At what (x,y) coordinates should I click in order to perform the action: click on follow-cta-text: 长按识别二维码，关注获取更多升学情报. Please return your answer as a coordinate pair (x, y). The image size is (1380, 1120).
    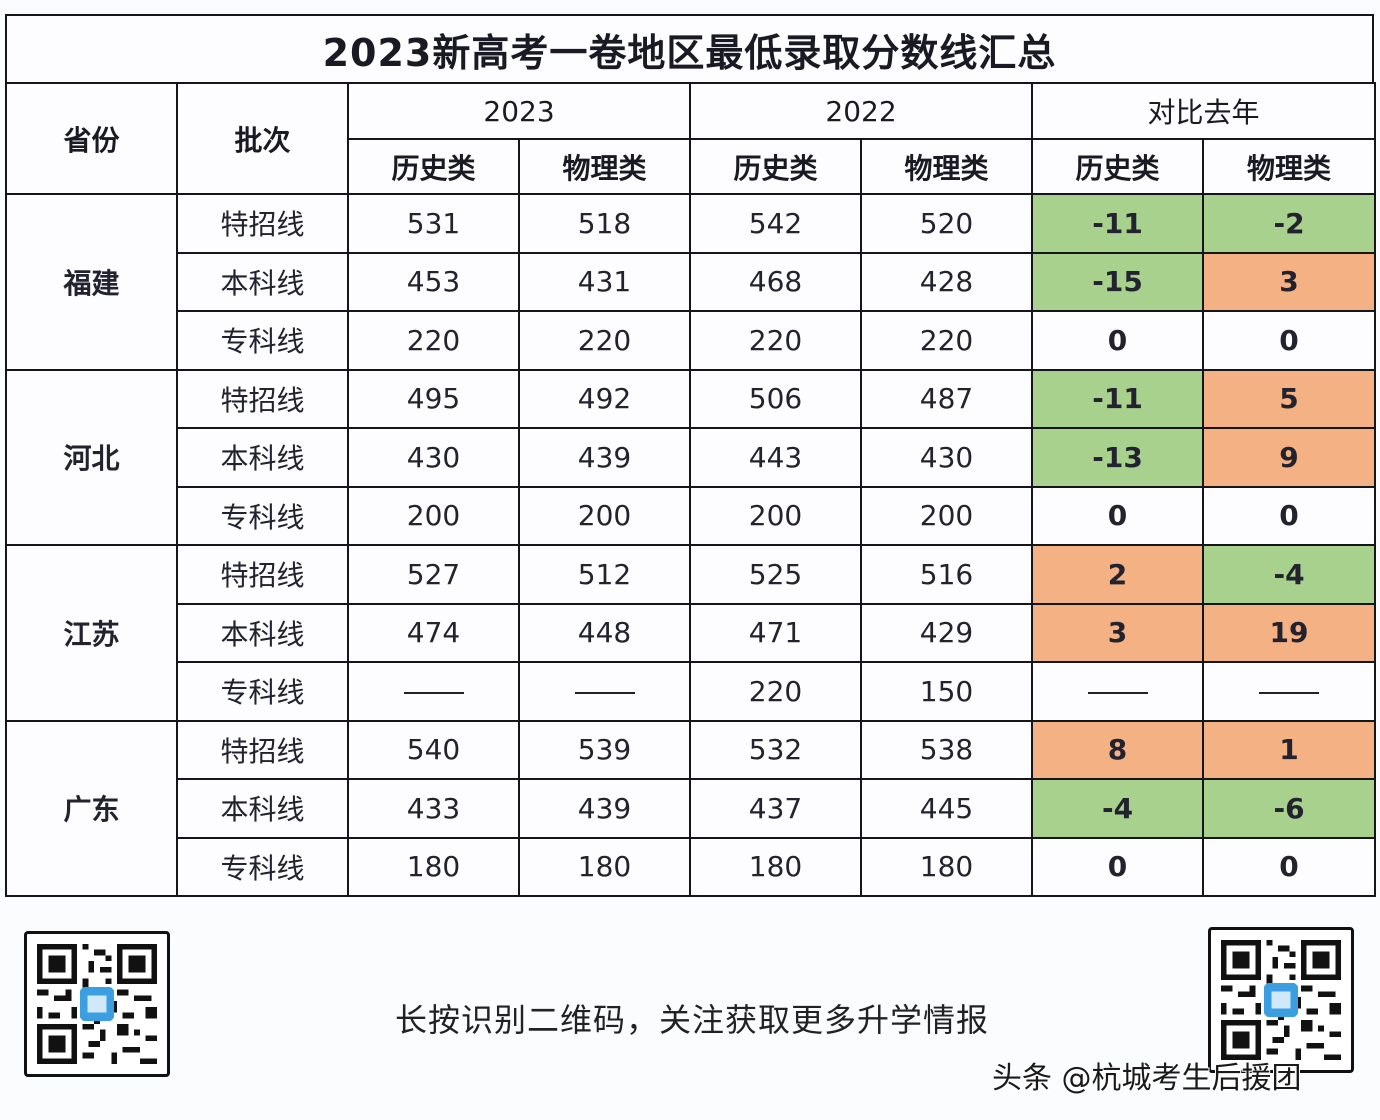
    Looking at the image, I should click on (692, 1020).